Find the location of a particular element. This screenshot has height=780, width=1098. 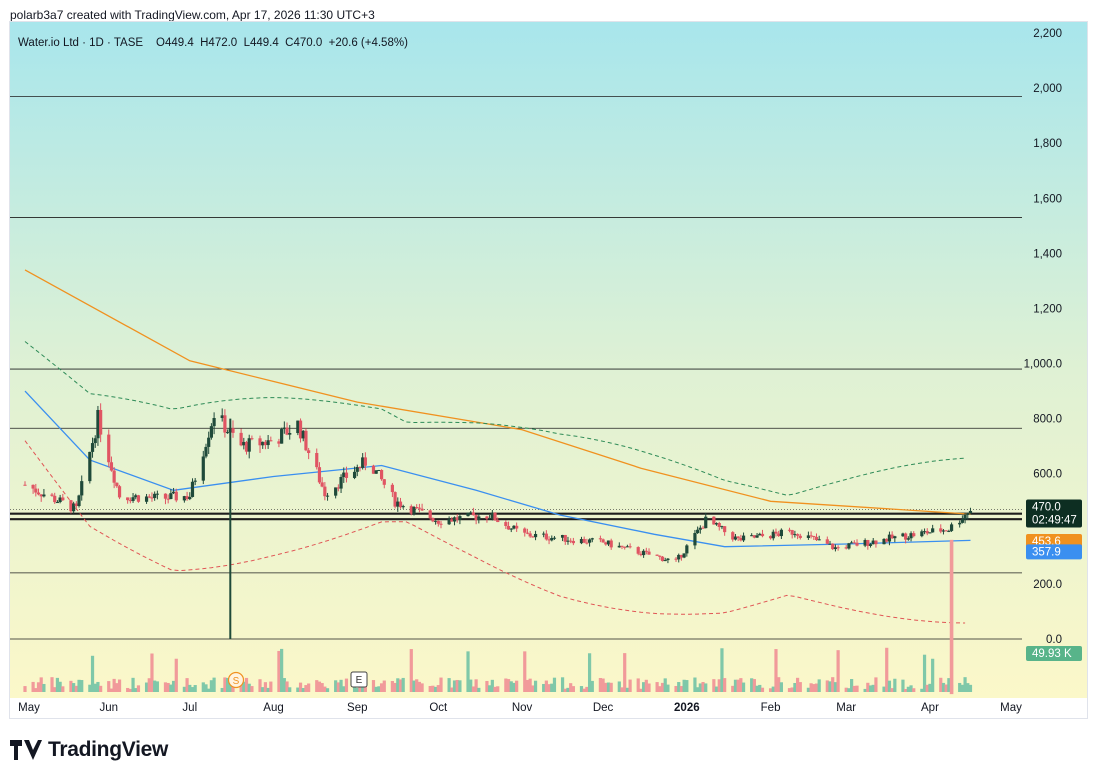

split-marker-circle is located at coordinates (236, 680).